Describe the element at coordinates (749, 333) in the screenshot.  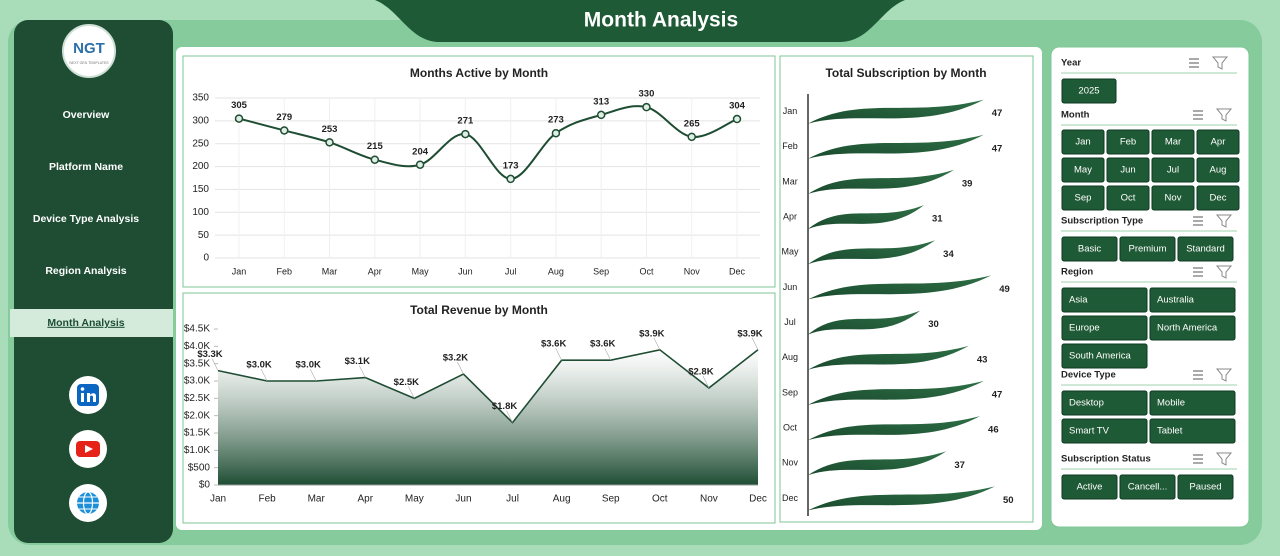
I see `data-label: $3.9K` at that location.